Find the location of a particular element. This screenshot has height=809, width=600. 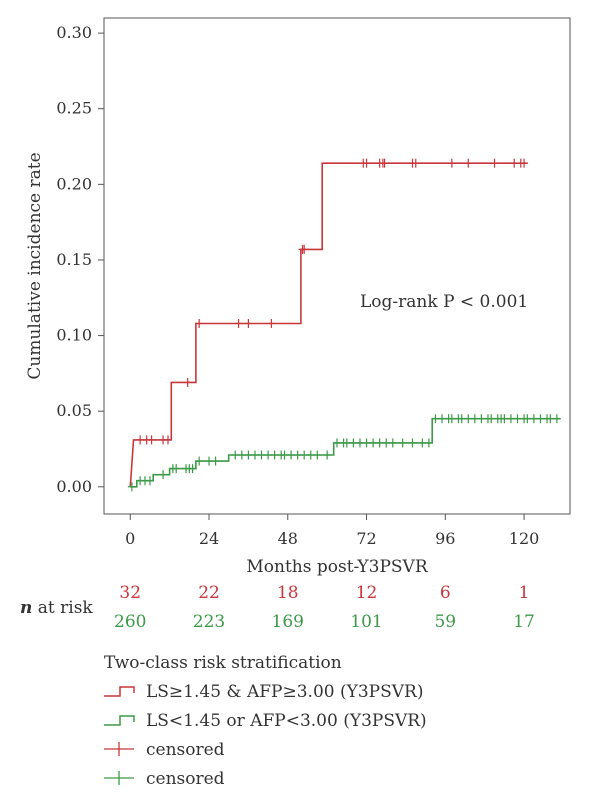

risk-table-label: n at risk is located at coordinates (56, 608).